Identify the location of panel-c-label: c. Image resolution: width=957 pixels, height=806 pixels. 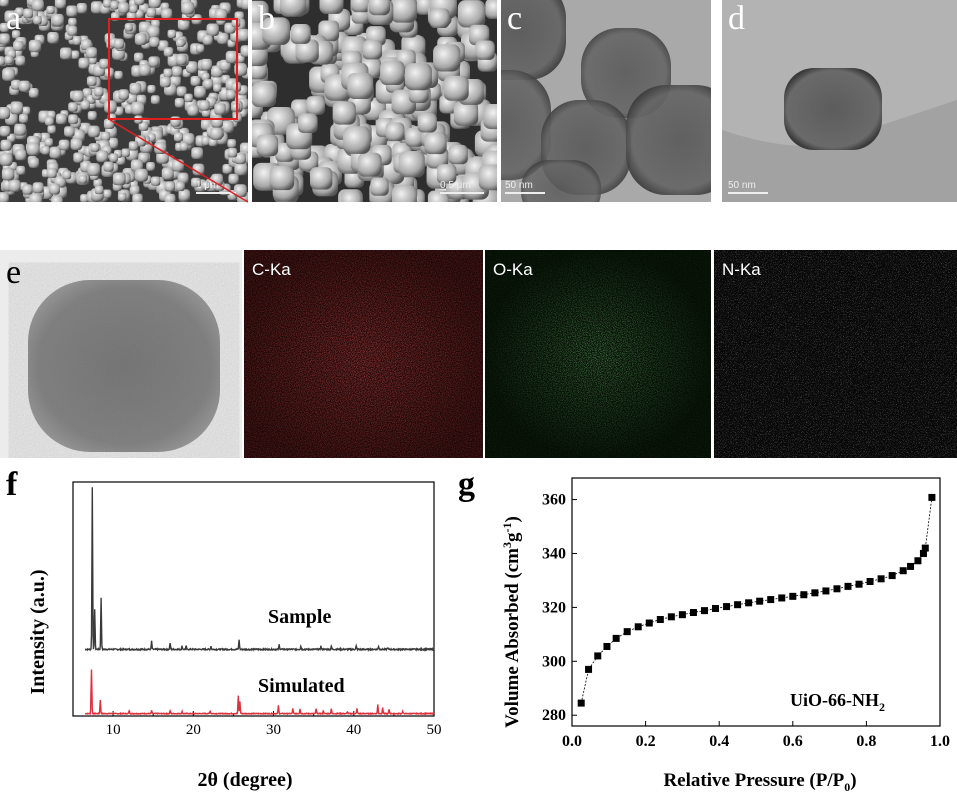
(515, 18).